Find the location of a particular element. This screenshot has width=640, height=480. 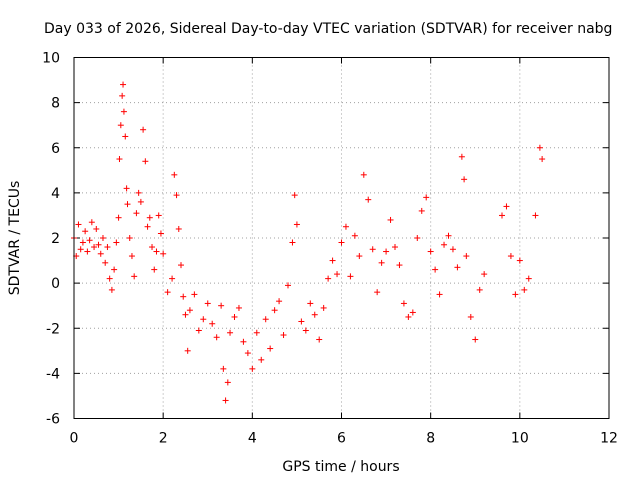

x-axis-label: GPS time / hours is located at coordinates (340, 467).